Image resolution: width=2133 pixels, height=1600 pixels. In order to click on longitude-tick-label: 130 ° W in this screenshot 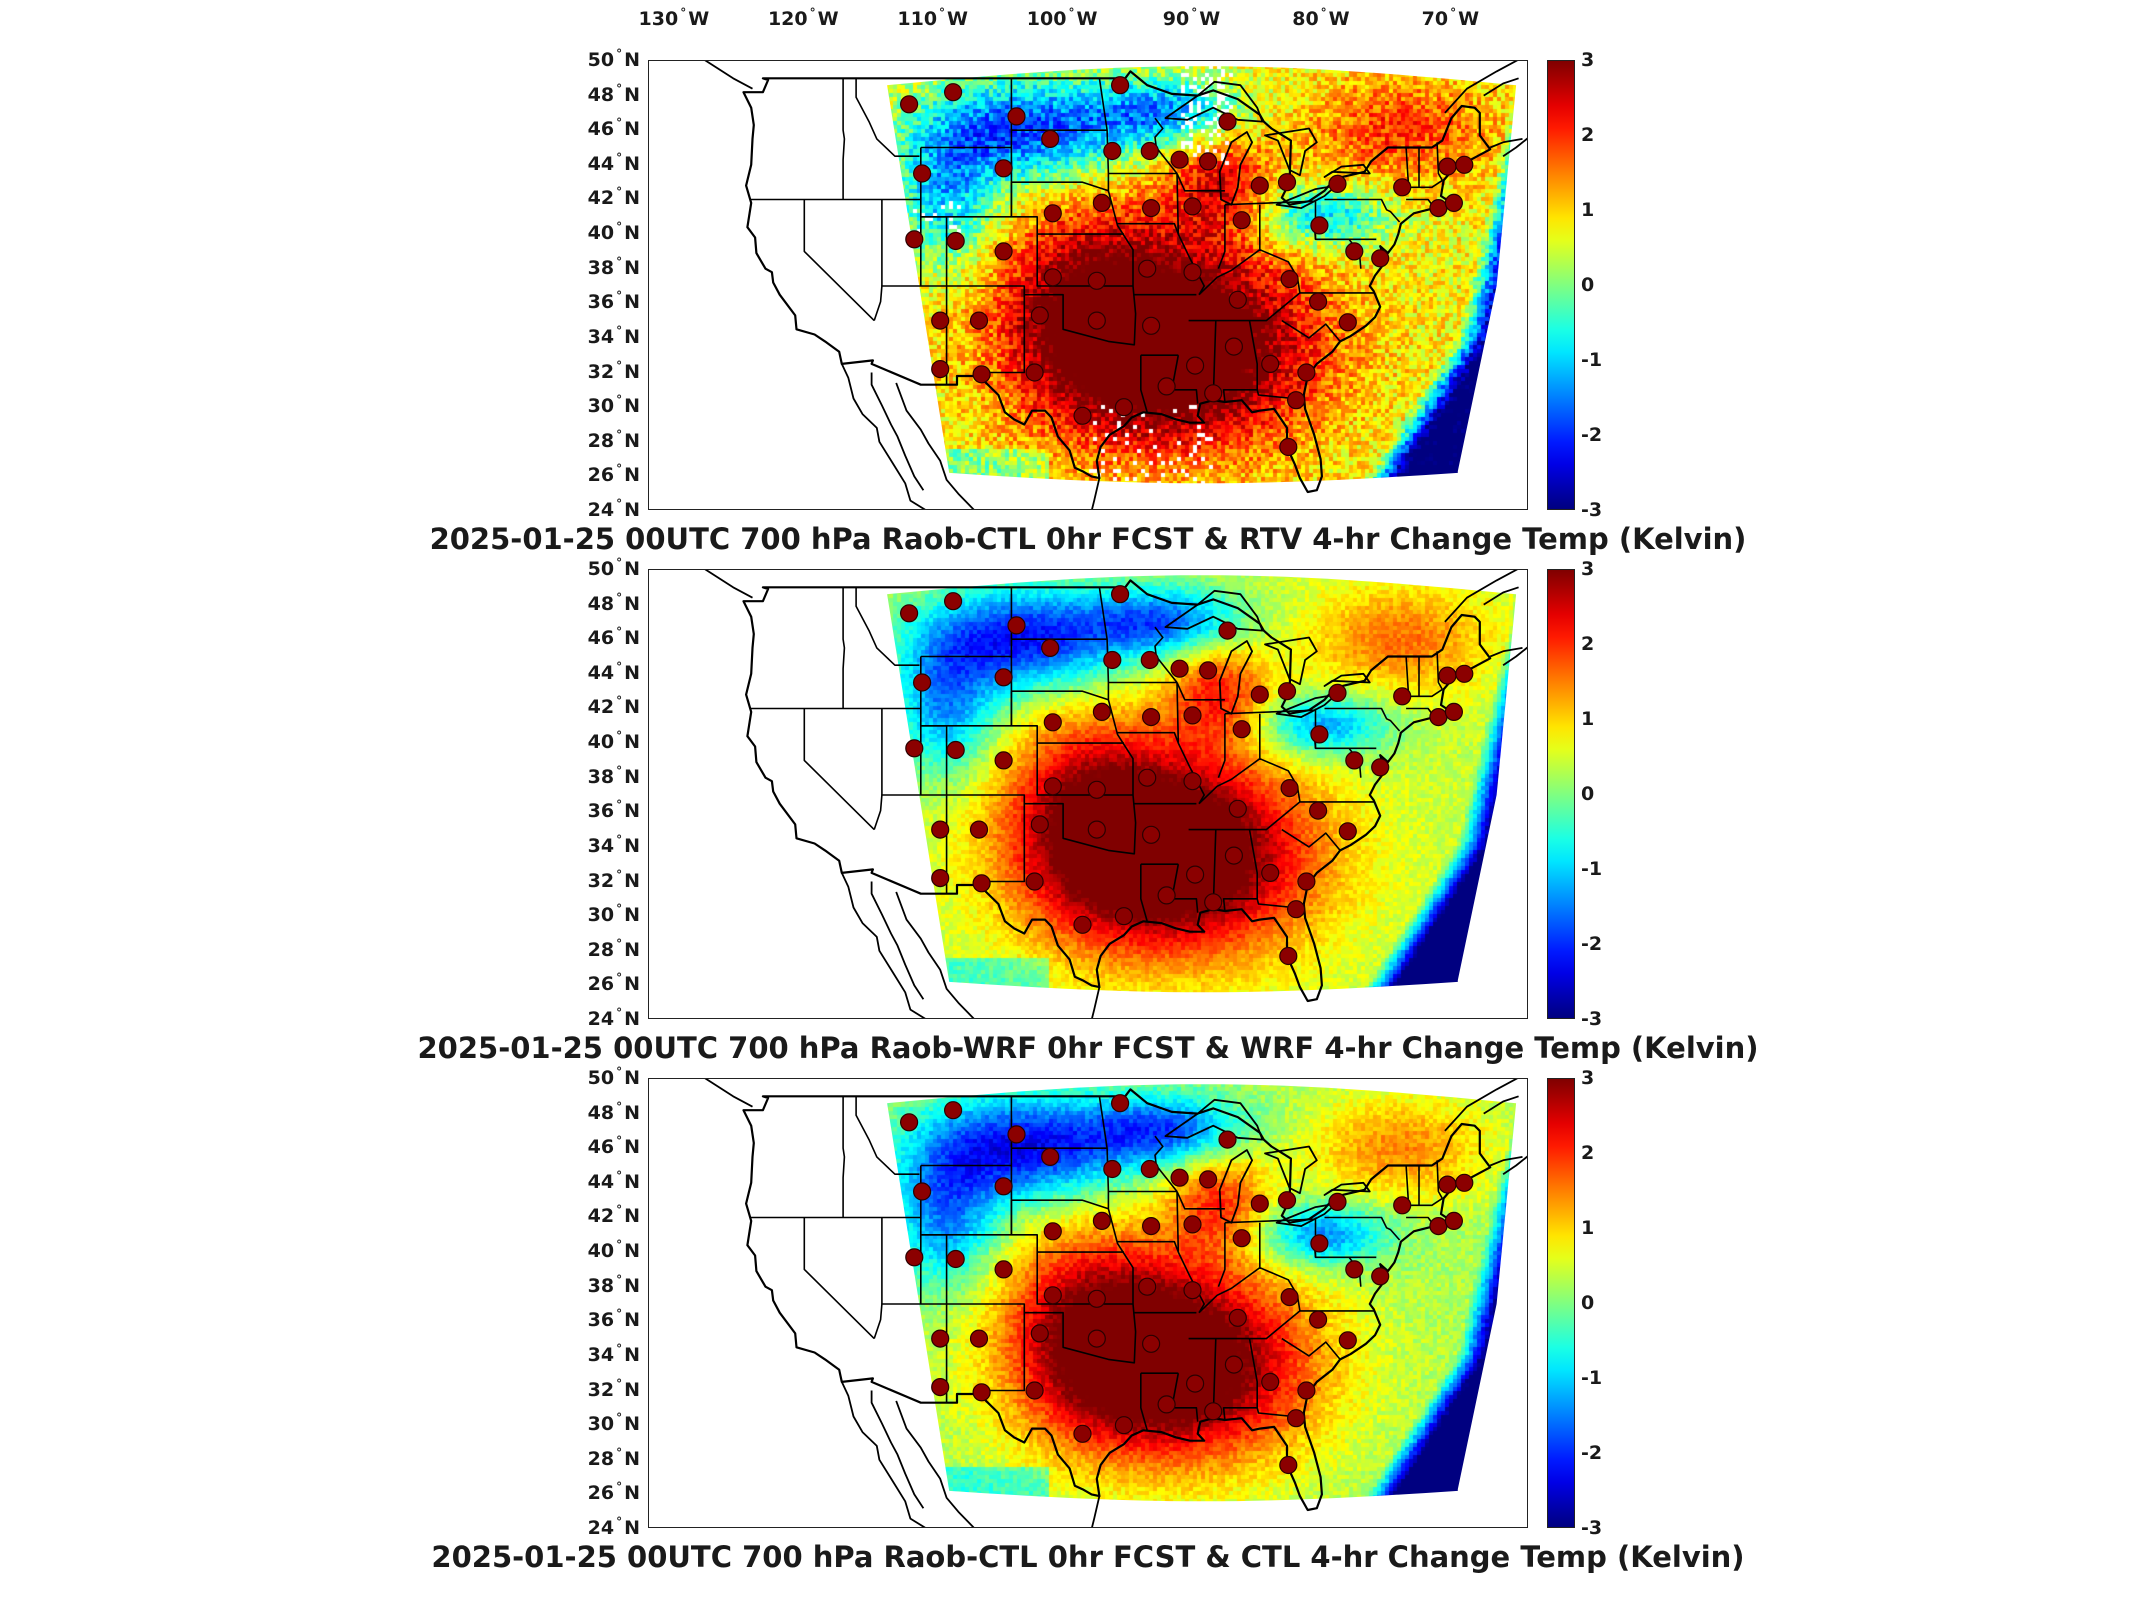, I will do `click(674, 18)`.